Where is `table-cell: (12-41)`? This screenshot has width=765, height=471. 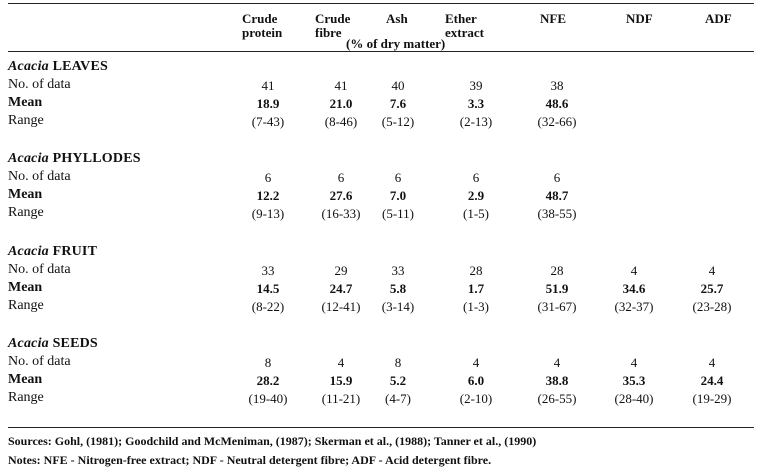
table-cell: (12-41) is located at coordinates (341, 306).